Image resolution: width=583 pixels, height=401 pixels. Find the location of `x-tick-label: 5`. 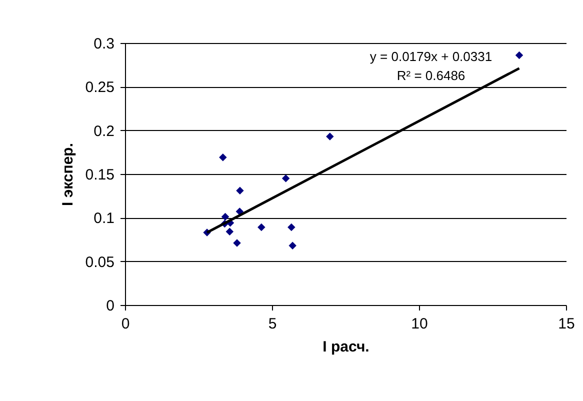

x-tick-label: 5 is located at coordinates (272, 324).